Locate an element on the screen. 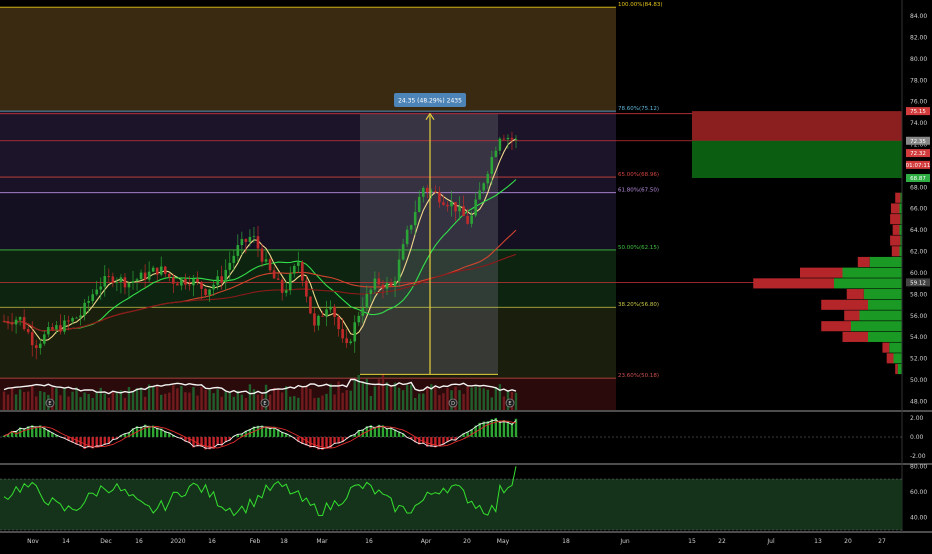  measure-box is located at coordinates (429, 244).